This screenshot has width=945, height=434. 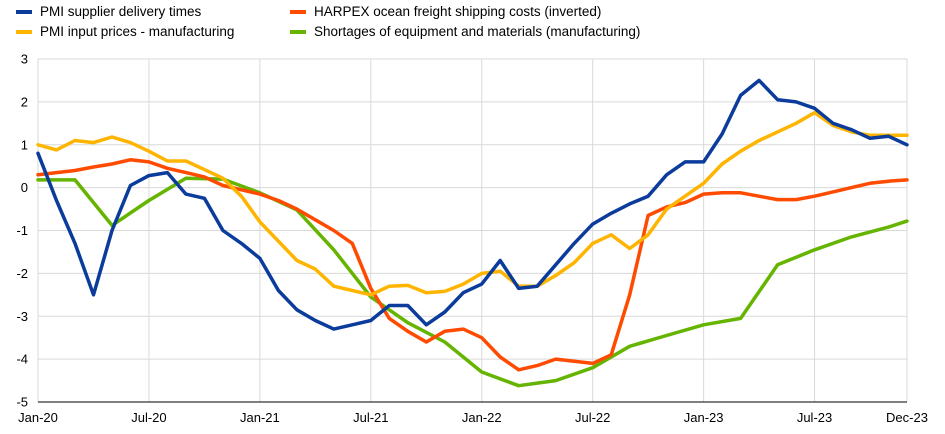 I want to click on y-axis-tick-labels: 3 2 1 0 -1 -2 -3 -4 -5, so click(x=22, y=231).